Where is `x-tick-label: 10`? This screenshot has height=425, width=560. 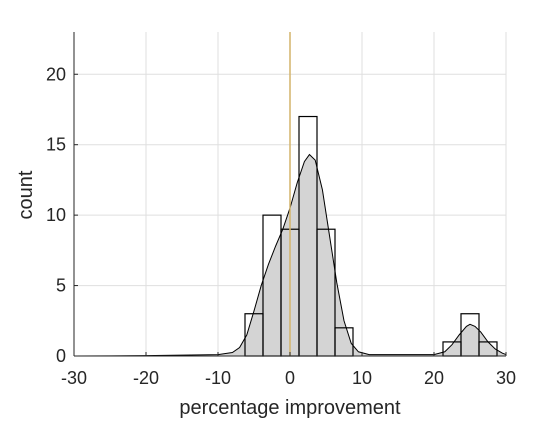
x-tick-label: 10 is located at coordinates (362, 378).